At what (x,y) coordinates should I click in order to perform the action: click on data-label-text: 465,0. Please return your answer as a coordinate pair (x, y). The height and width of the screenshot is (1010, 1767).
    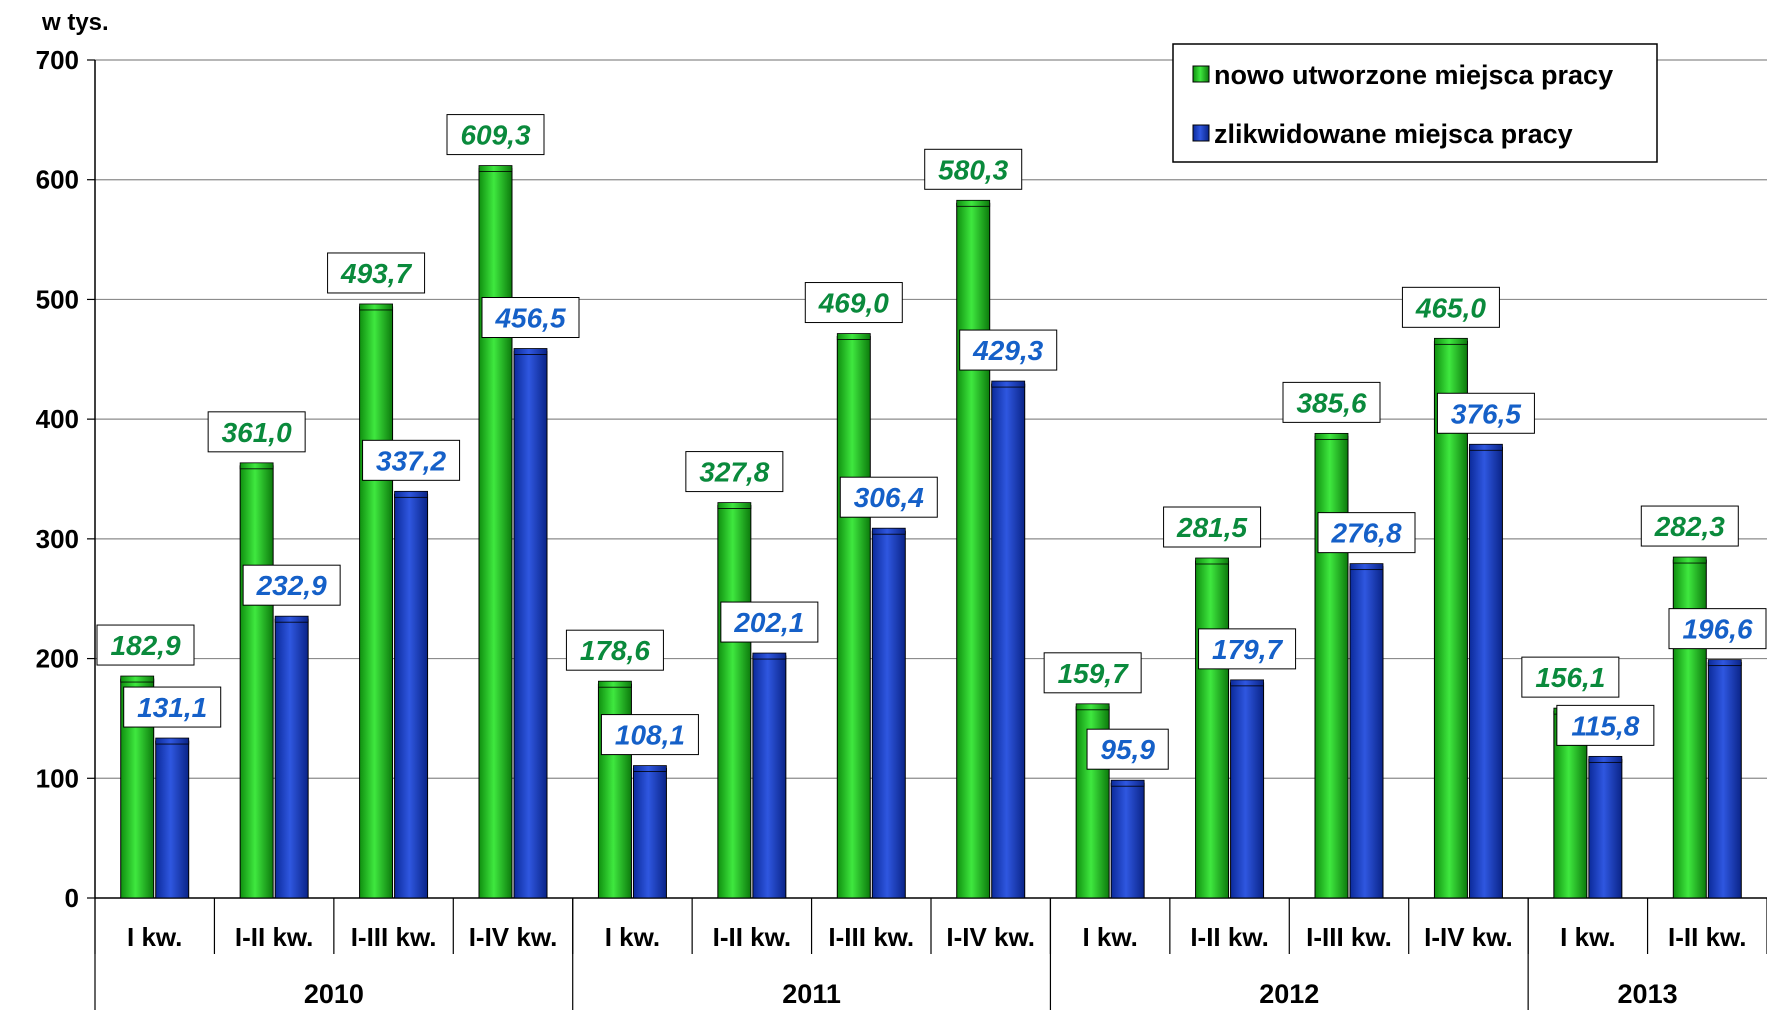
    Looking at the image, I should click on (1450, 307).